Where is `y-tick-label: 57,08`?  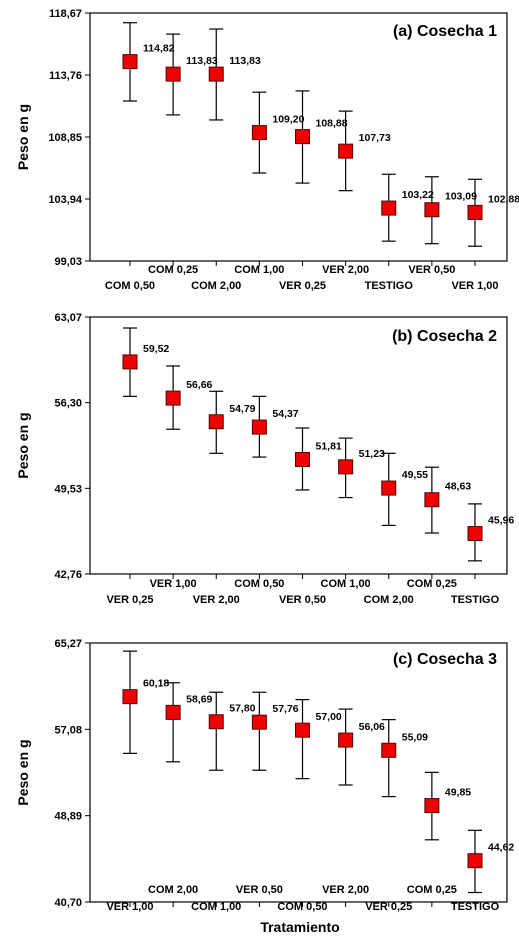
y-tick-label: 57,08 is located at coordinates (68, 730).